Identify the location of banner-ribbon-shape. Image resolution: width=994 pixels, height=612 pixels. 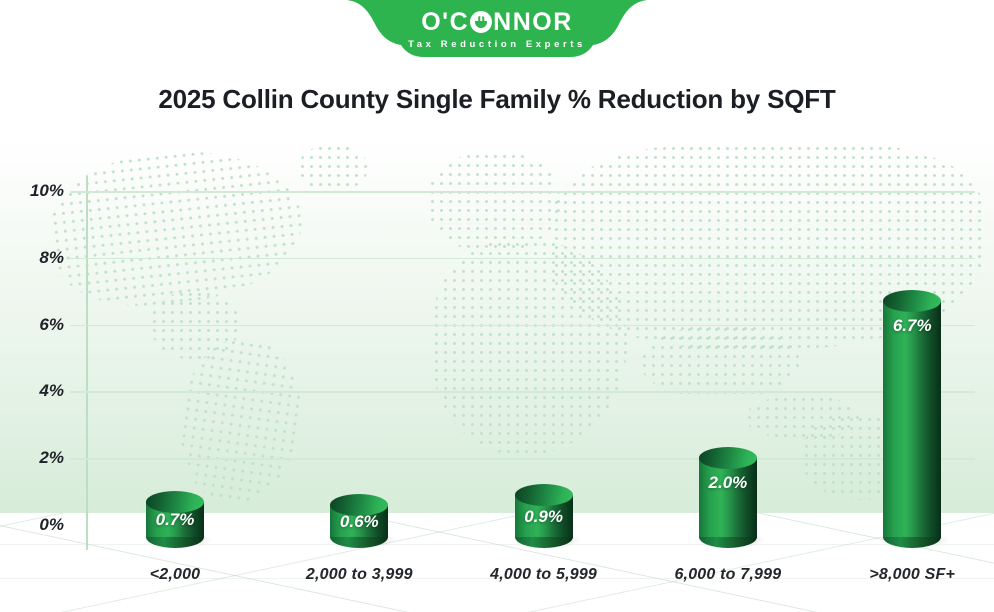
(497, 28).